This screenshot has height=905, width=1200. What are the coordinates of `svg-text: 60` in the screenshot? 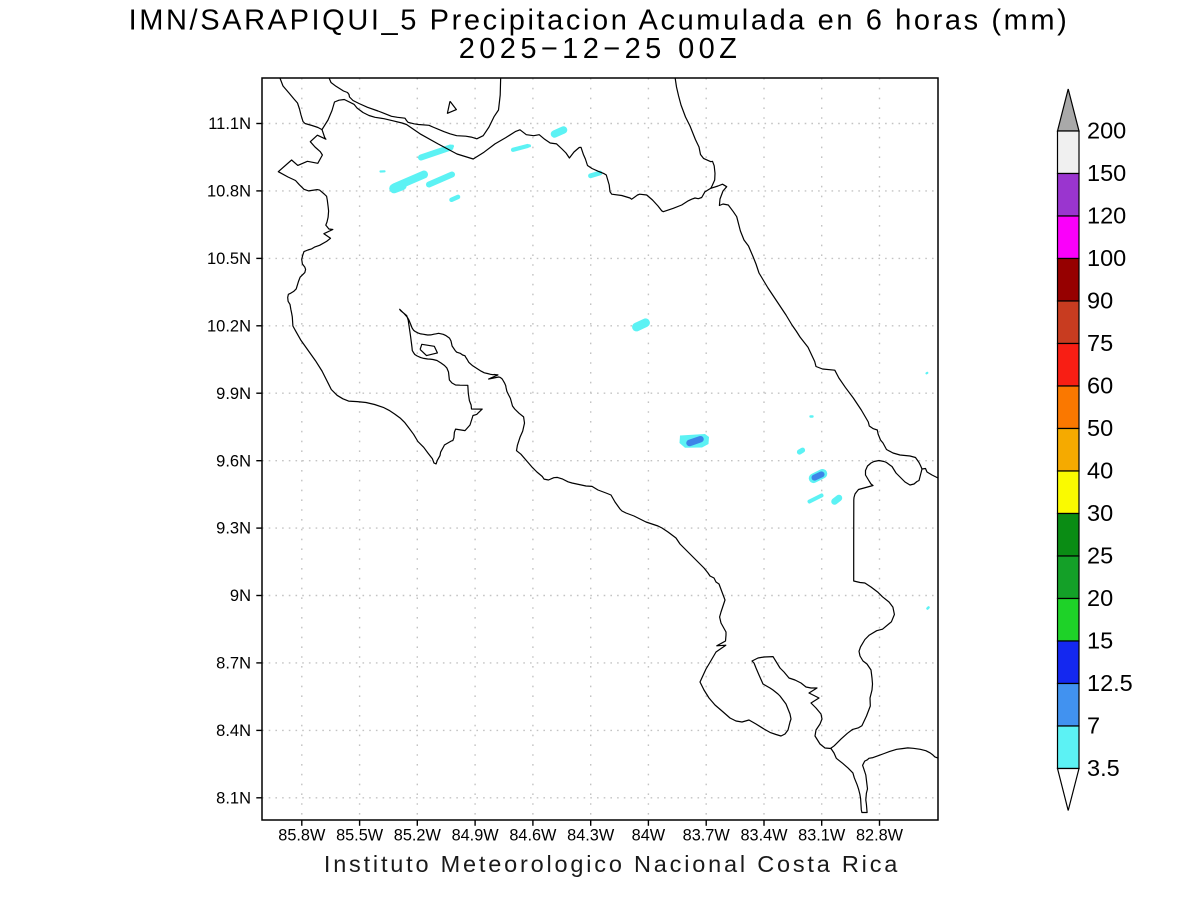 It's located at (1100, 386).